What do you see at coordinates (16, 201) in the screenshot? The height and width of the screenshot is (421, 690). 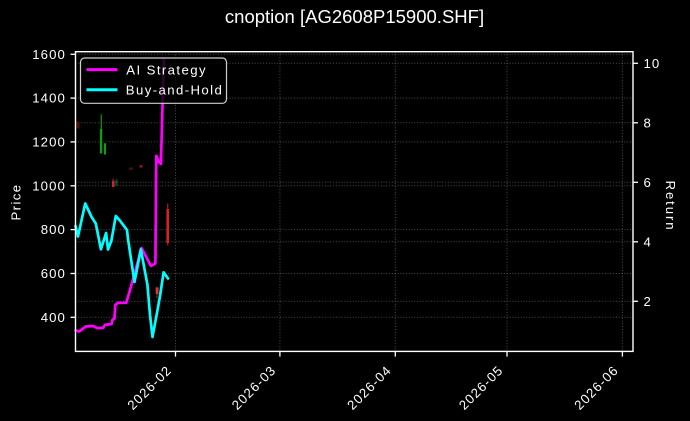 I see `svg-text: Price` at bounding box center [16, 201].